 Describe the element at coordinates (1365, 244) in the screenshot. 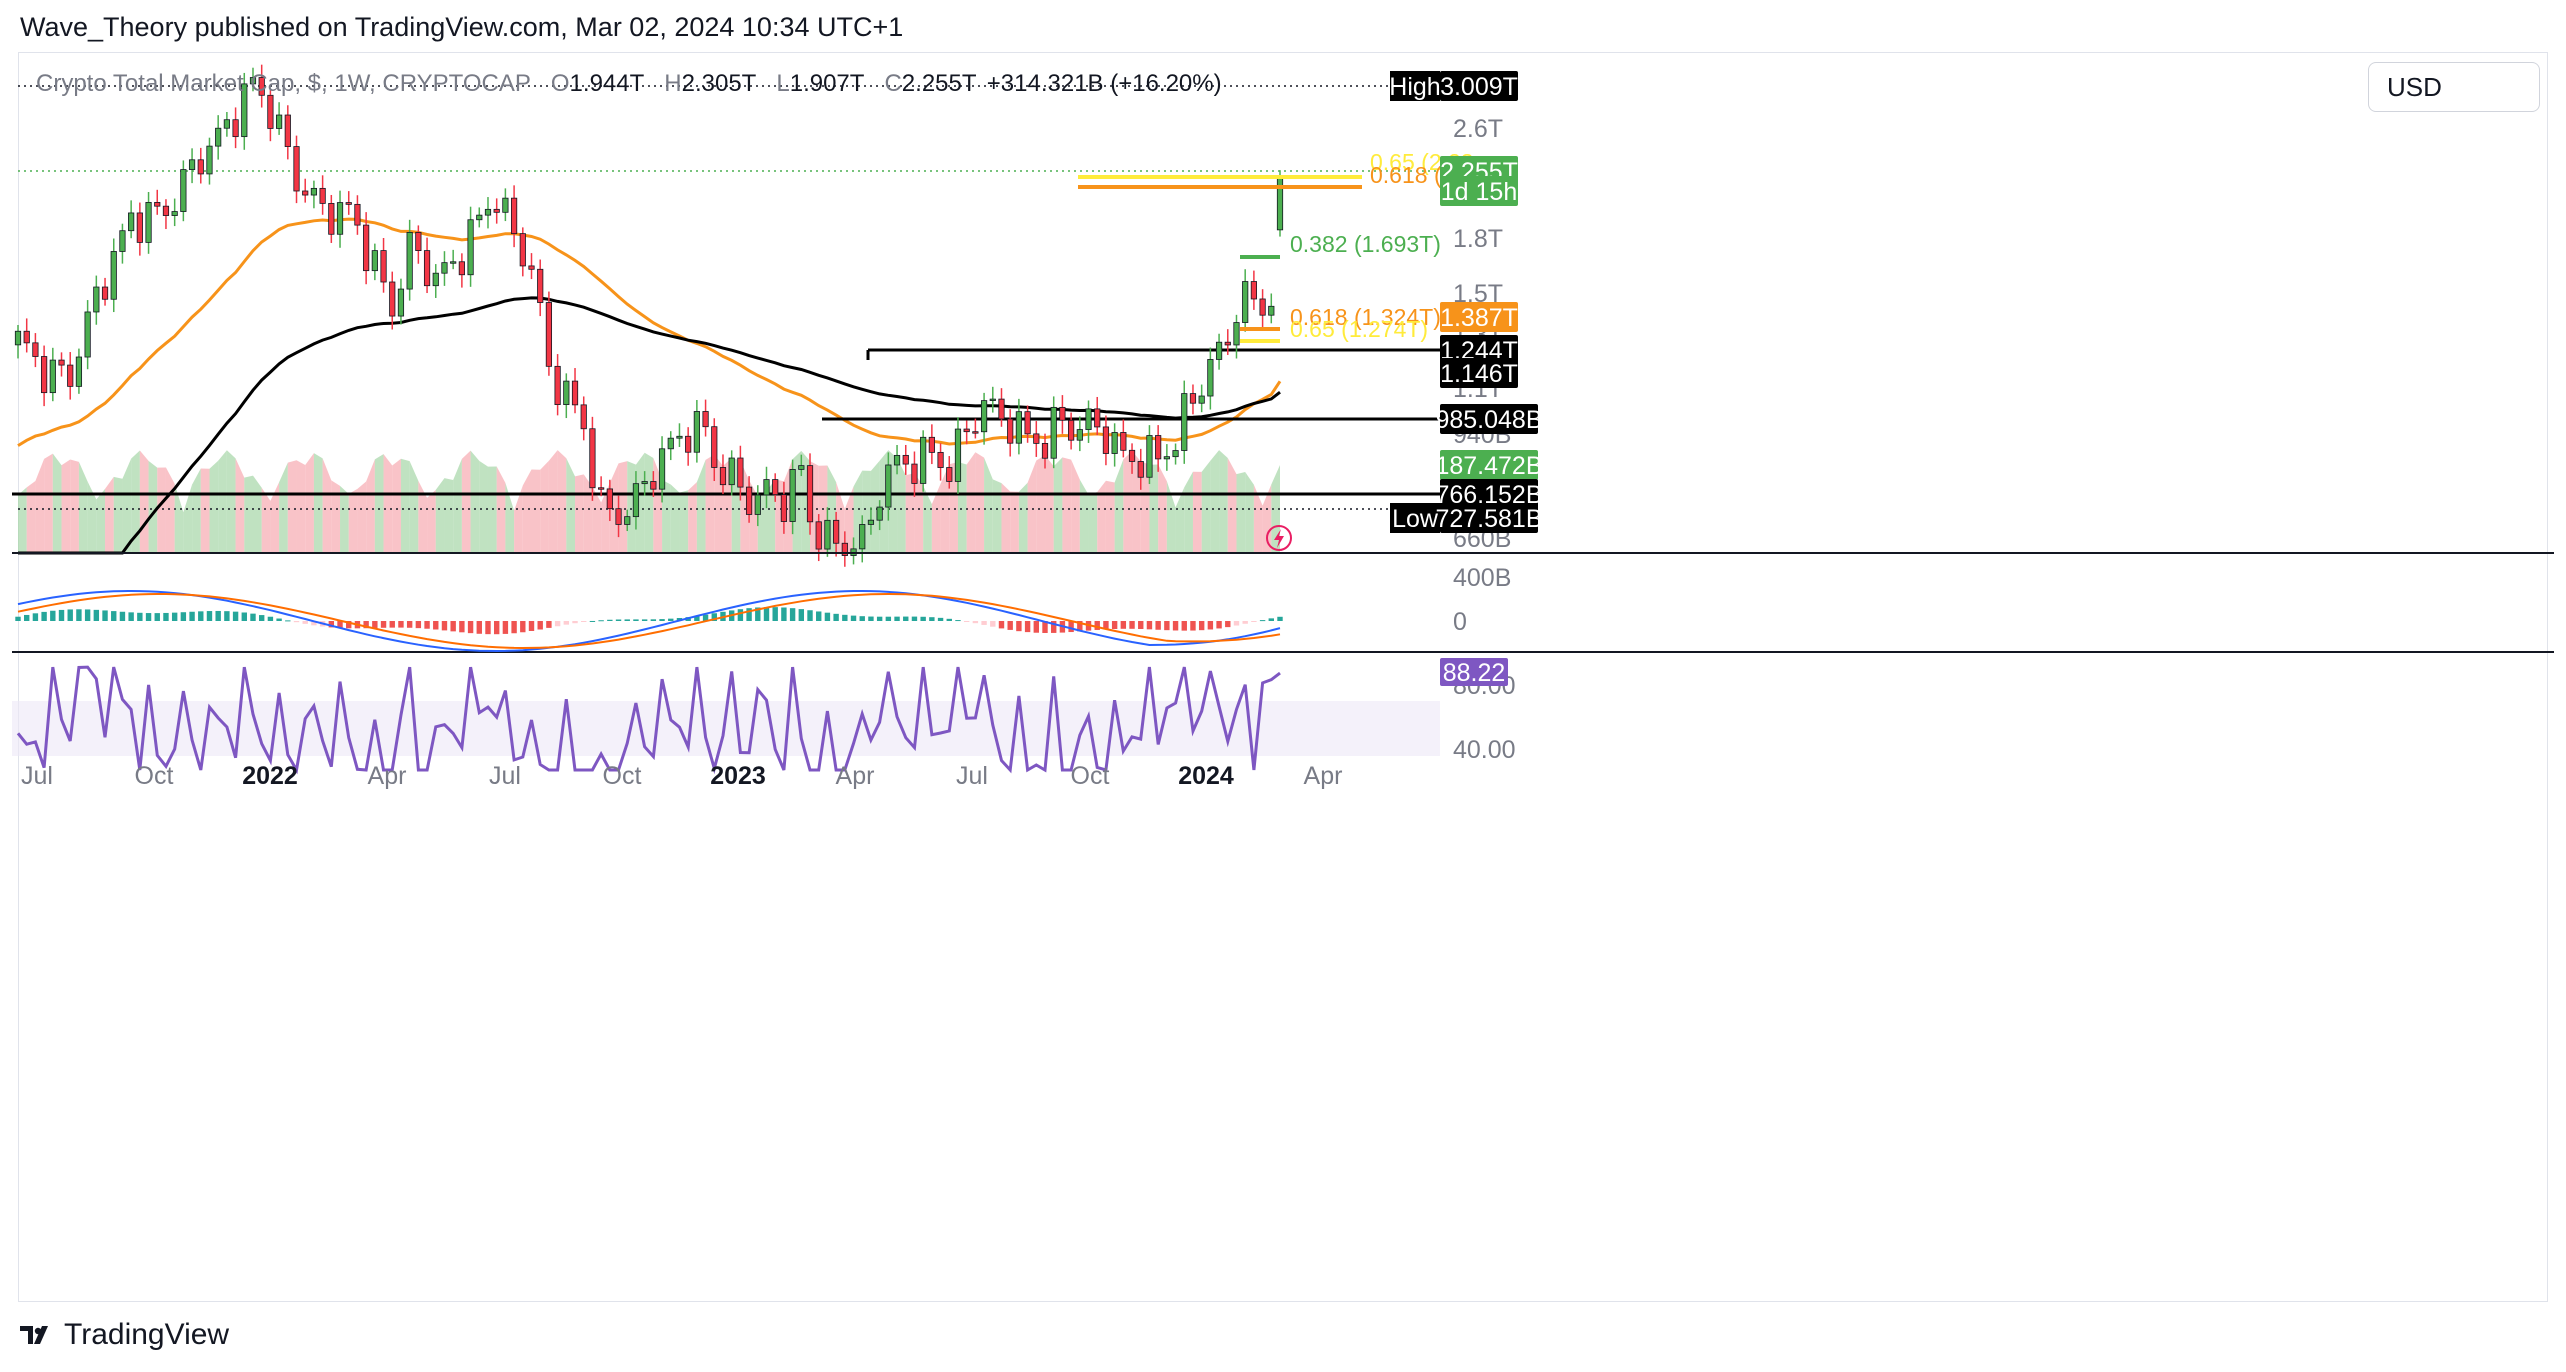

I see `fib-label-0-382: 0.382 (1.693T)` at that location.